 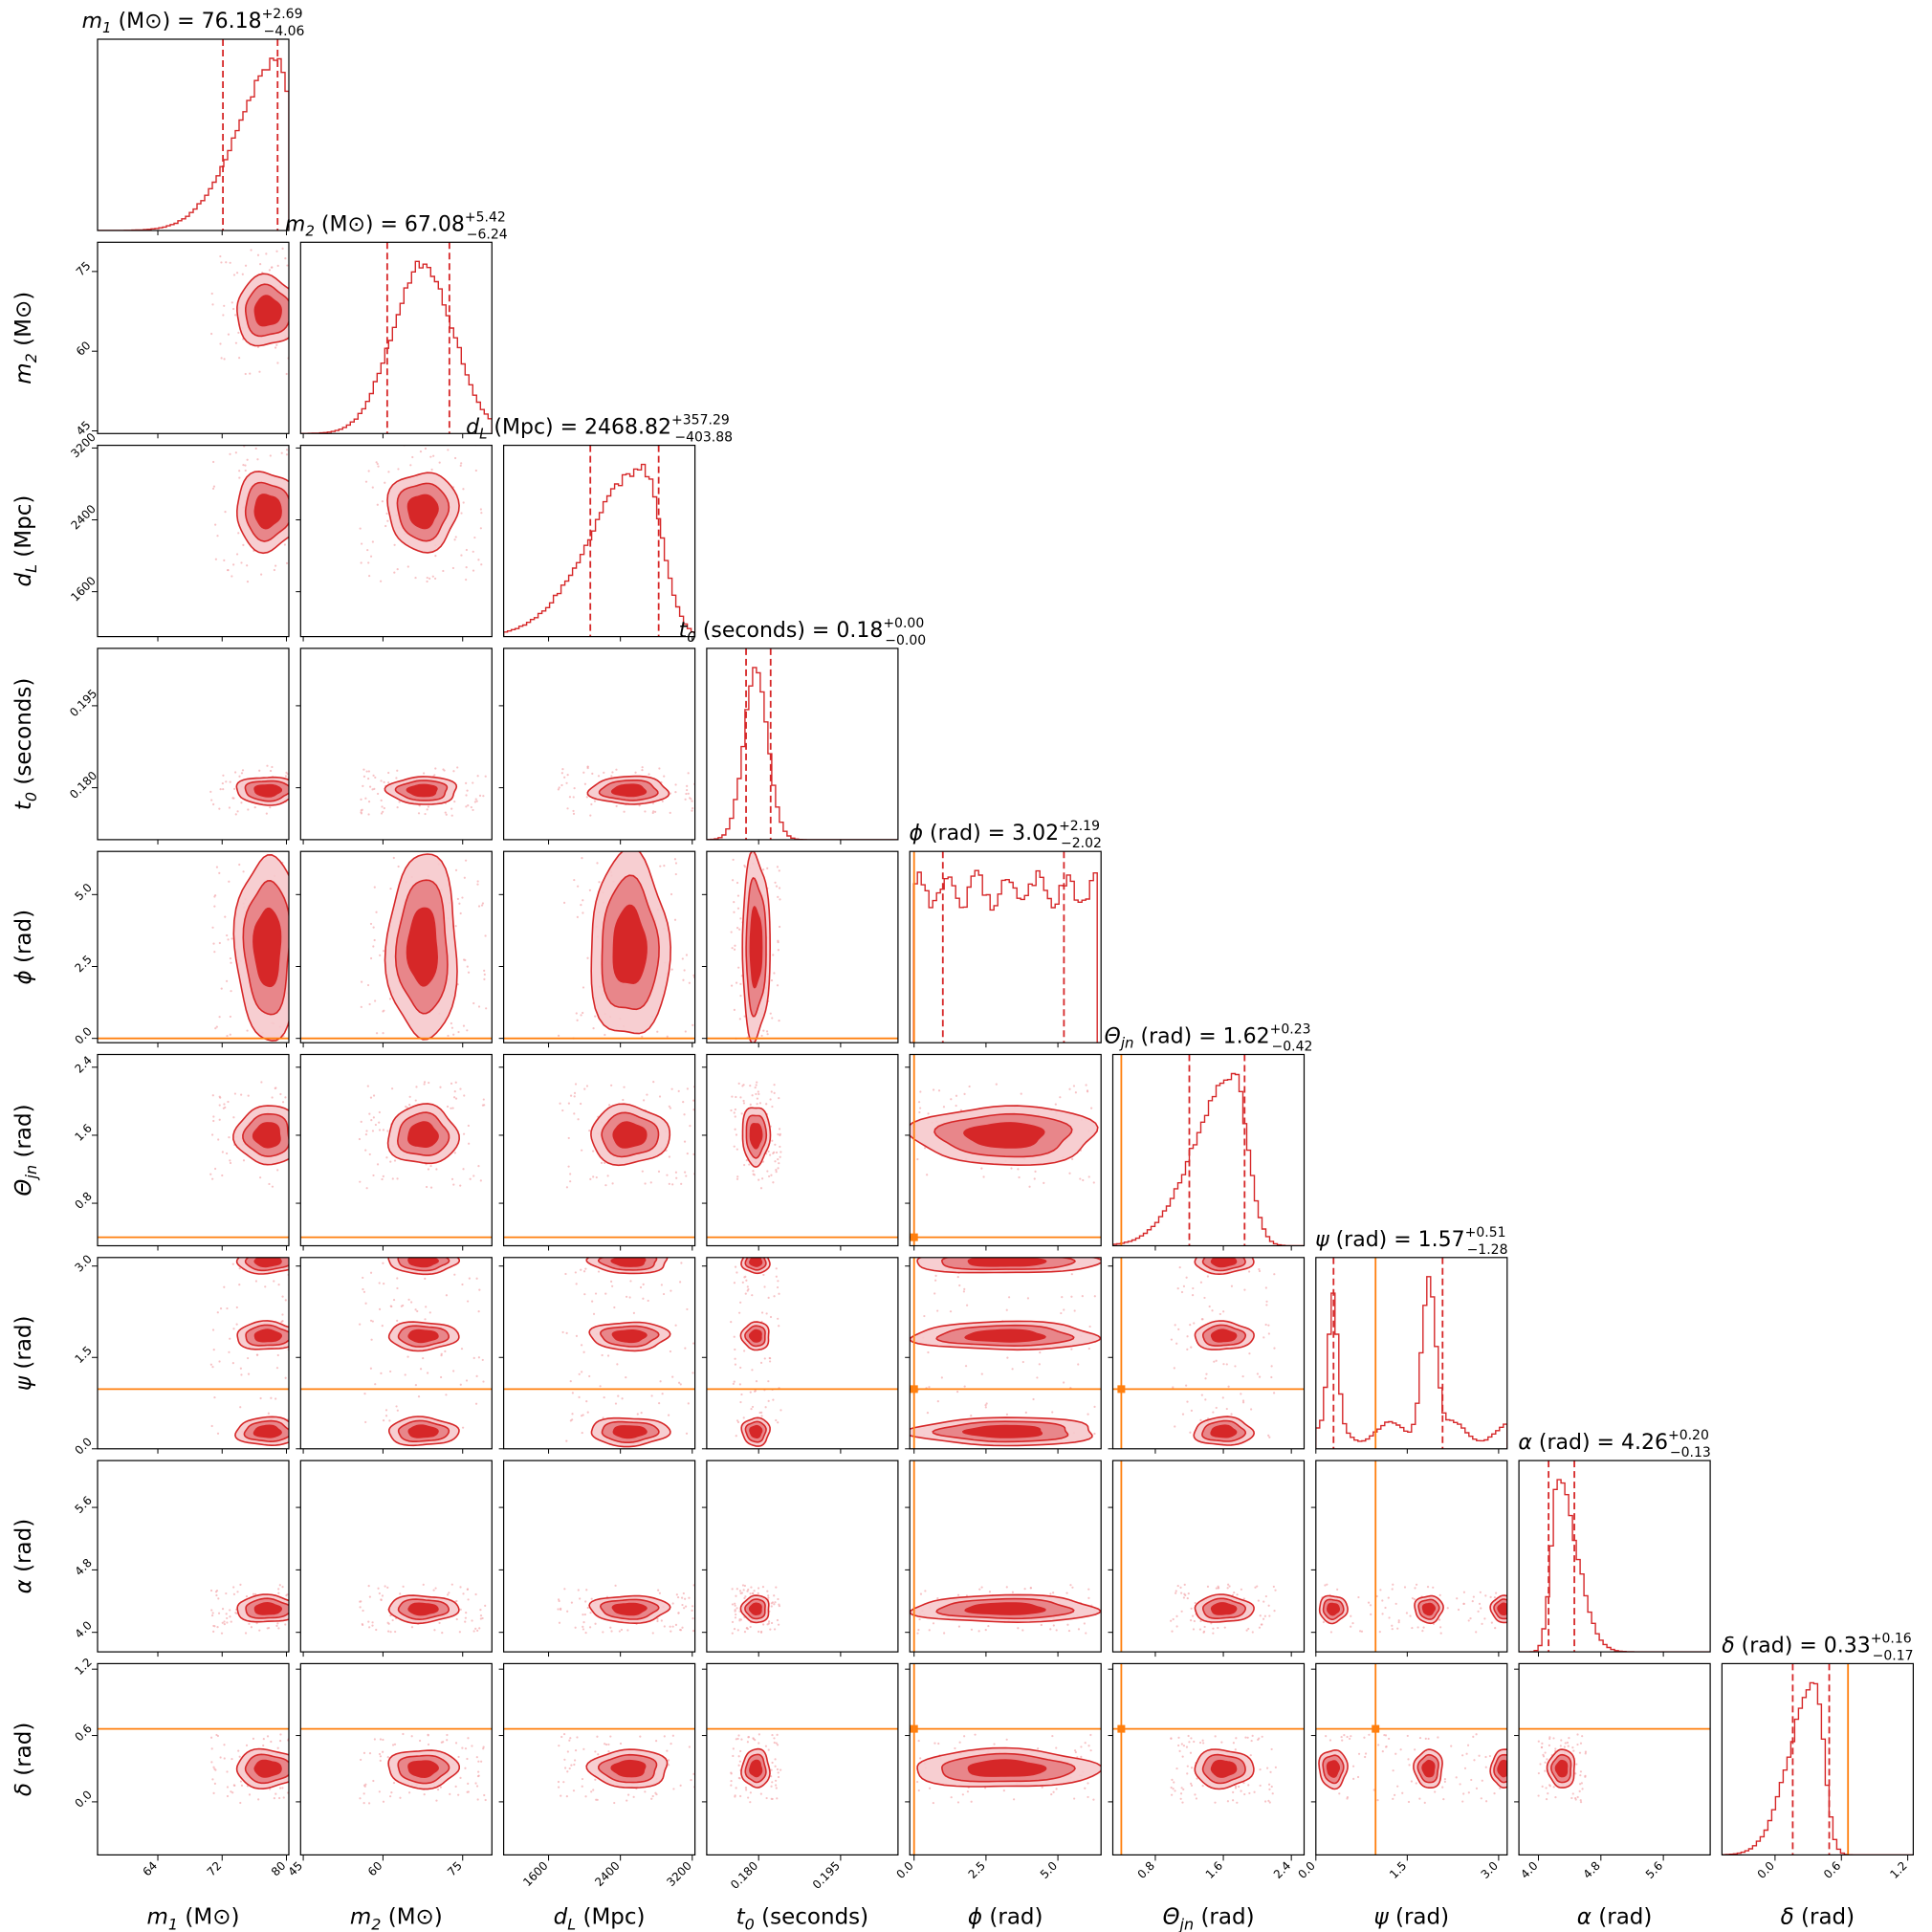 What do you see at coordinates (802, 744) in the screenshot?
I see `histogram-t0` at bounding box center [802, 744].